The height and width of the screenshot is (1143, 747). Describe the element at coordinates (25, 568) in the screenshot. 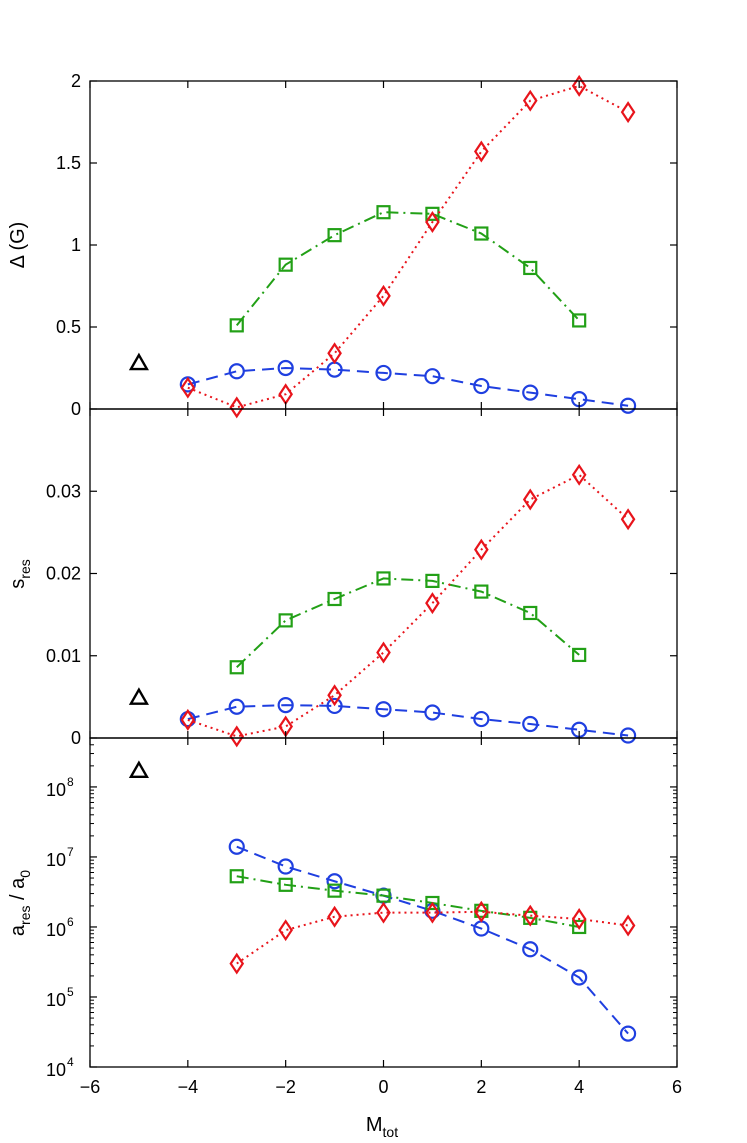

I see `y-axis-label-sres-subscript: res` at that location.